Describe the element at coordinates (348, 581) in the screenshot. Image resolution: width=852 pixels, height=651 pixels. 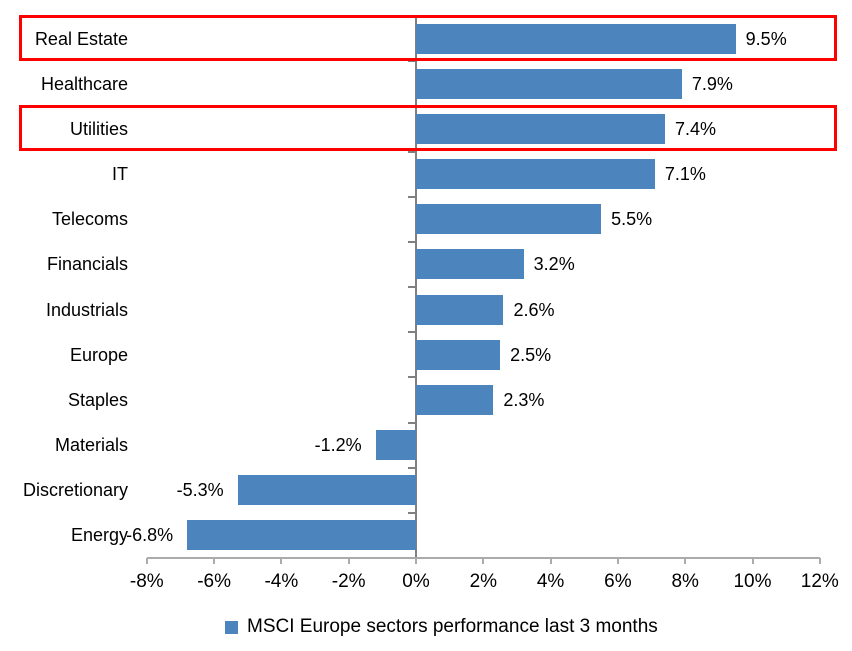
I see `value-axis-tick-label: -2%` at that location.